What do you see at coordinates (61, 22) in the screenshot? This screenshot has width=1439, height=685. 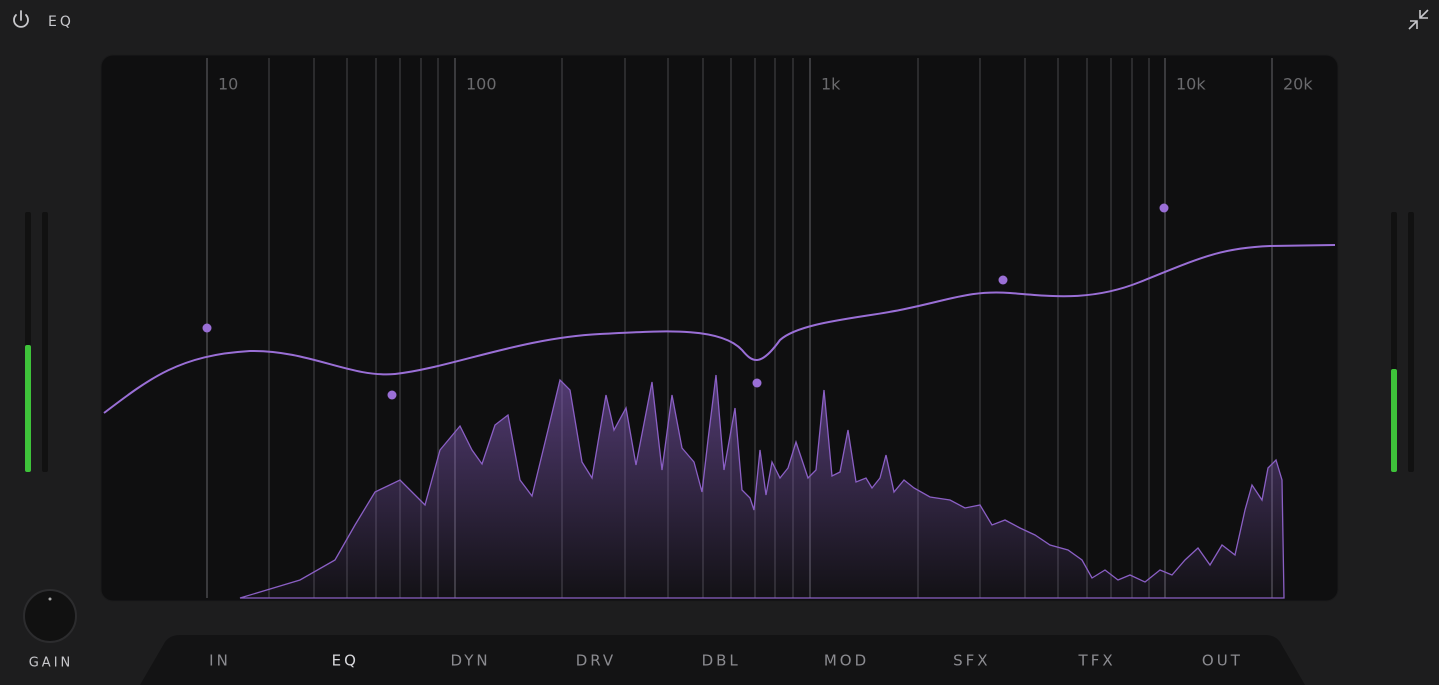 I see `header-title: EQ` at bounding box center [61, 22].